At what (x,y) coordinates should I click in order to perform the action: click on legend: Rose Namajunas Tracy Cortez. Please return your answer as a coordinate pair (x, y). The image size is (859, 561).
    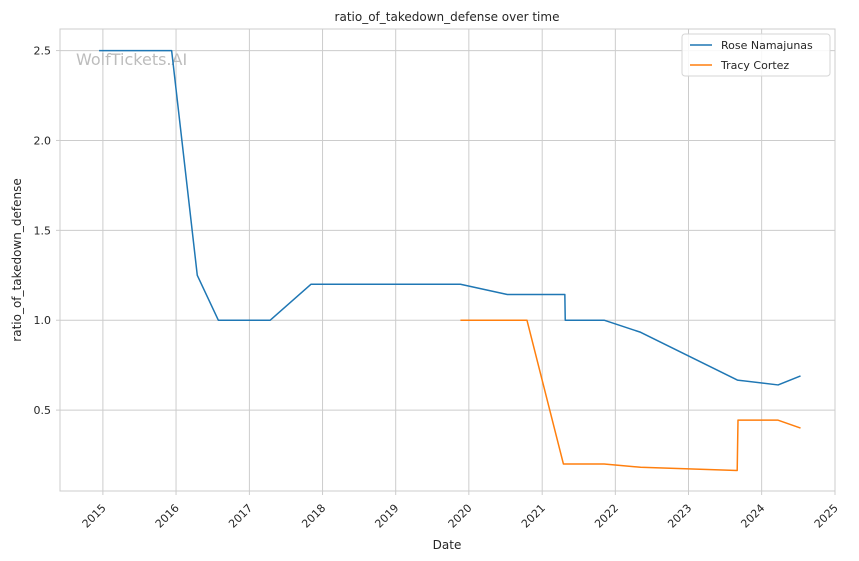
    Looking at the image, I should click on (756, 55).